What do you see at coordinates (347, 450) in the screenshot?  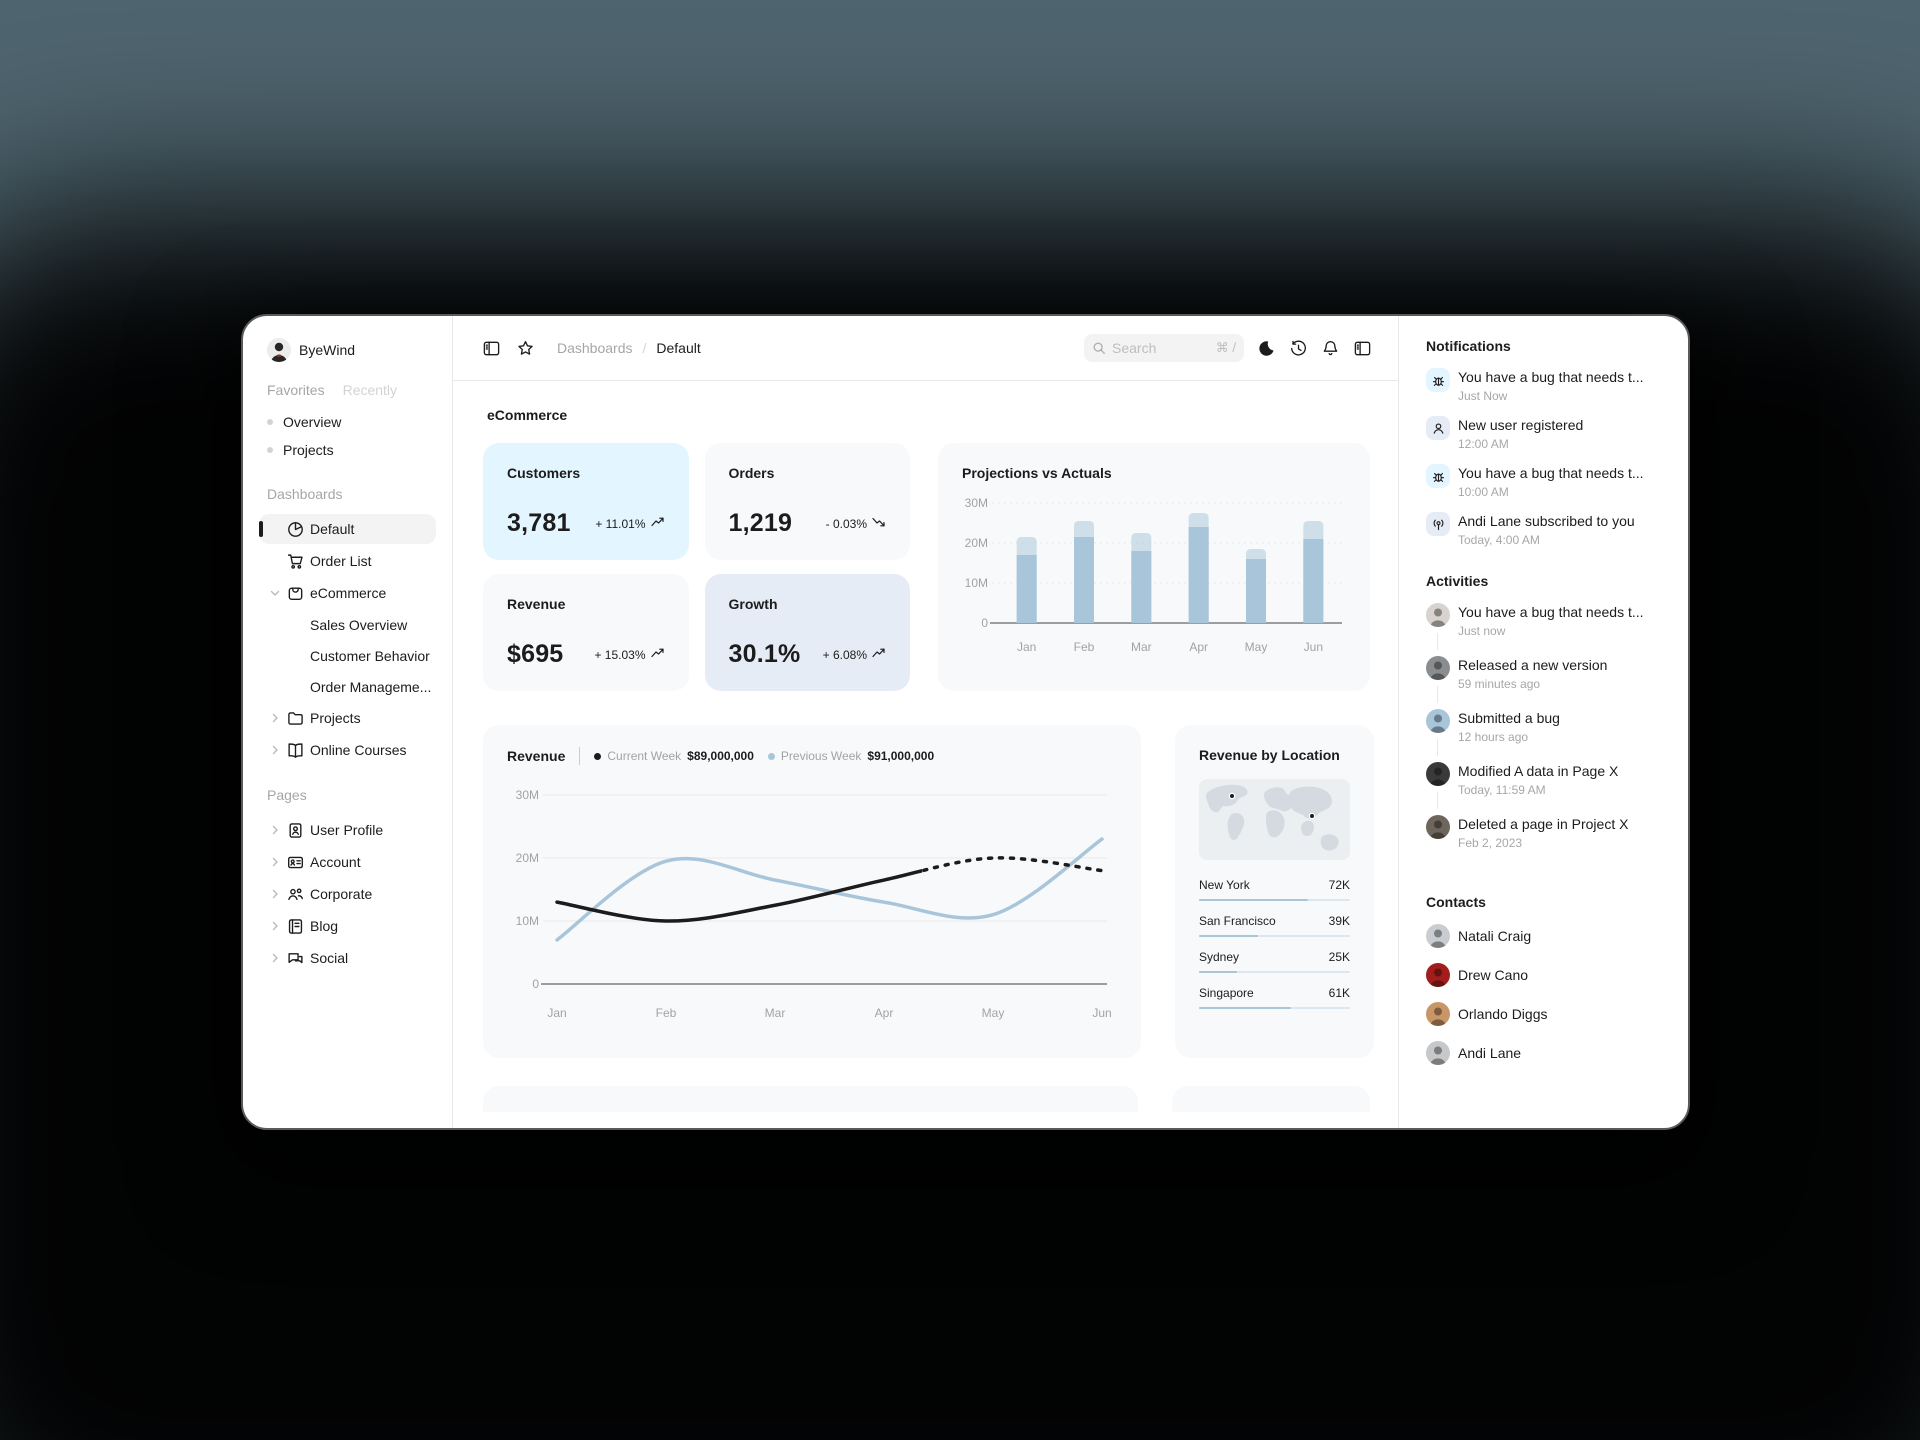 I see `sidebar-item-projects-fav: Projects` at bounding box center [347, 450].